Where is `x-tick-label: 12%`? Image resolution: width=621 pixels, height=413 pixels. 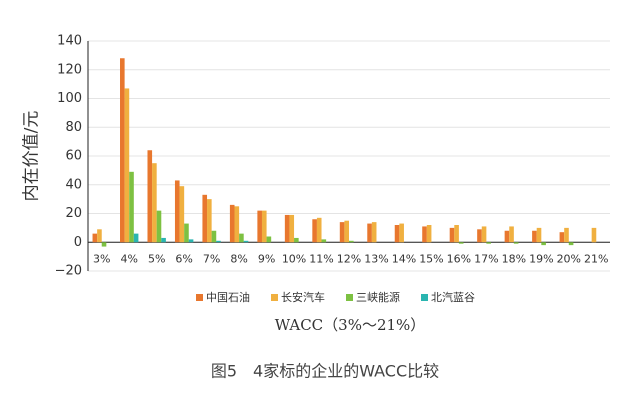 x-tick-label: 12% is located at coordinates (349, 258).